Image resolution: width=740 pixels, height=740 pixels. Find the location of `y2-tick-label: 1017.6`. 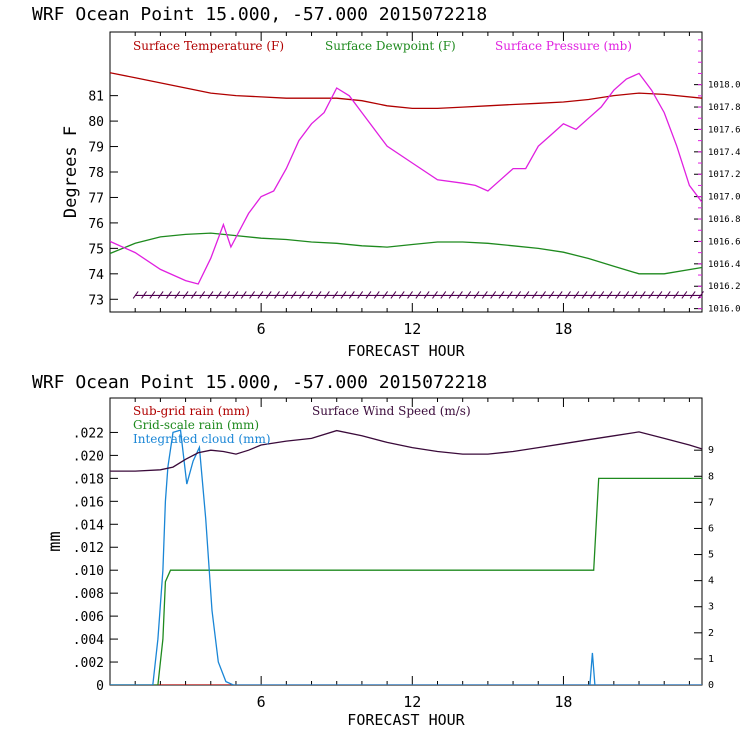

y2-tick-label: 1017.6 is located at coordinates (724, 130).